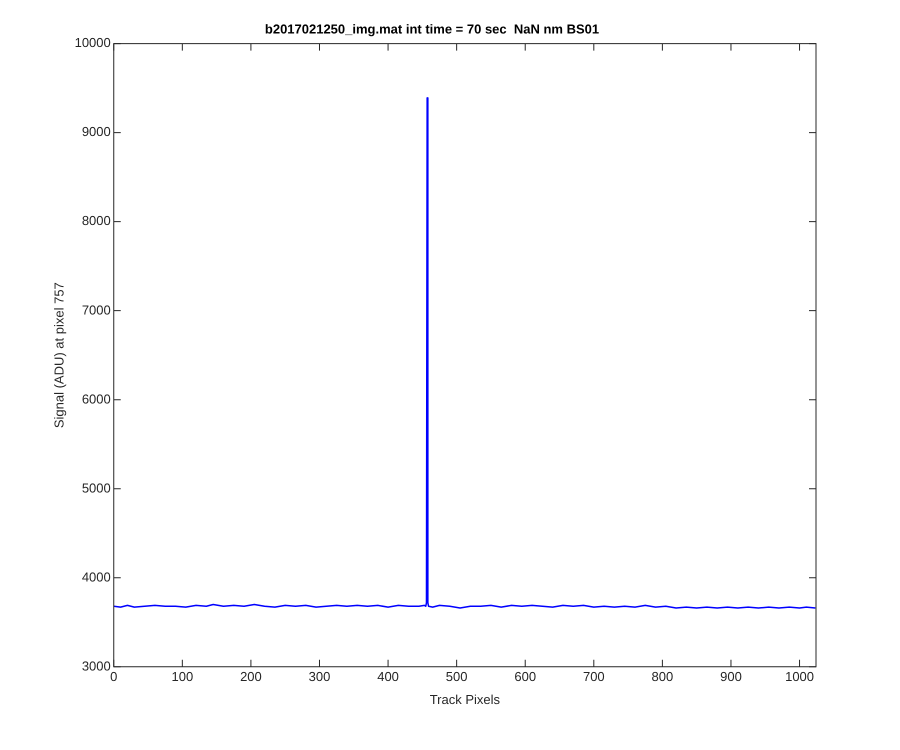 The image size is (900, 750). Describe the element at coordinates (799, 676) in the screenshot. I see `x-tick-label: 1000` at that location.